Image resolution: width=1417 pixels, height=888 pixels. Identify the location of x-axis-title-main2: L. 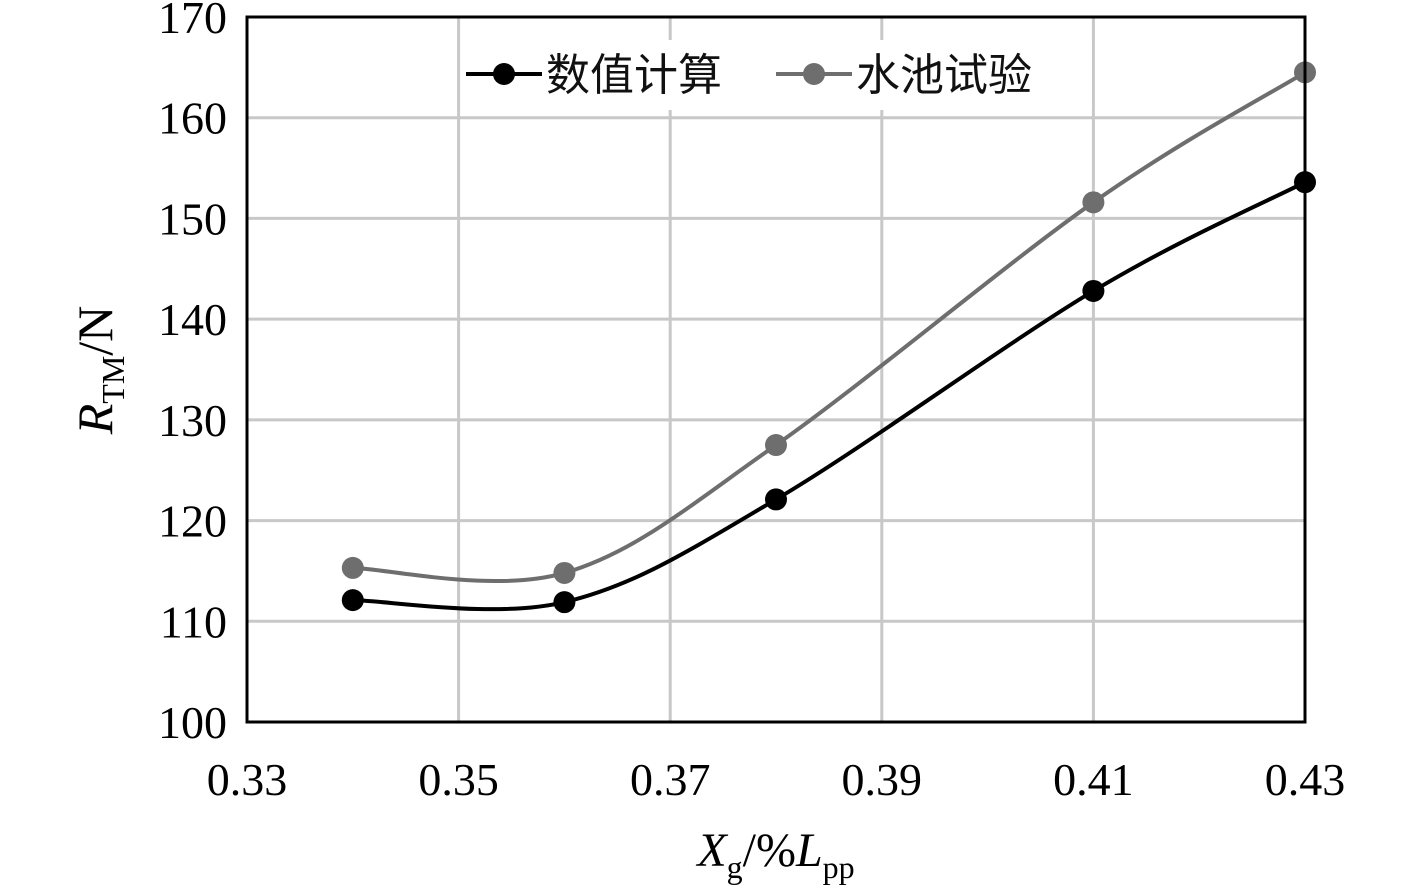
(809, 850).